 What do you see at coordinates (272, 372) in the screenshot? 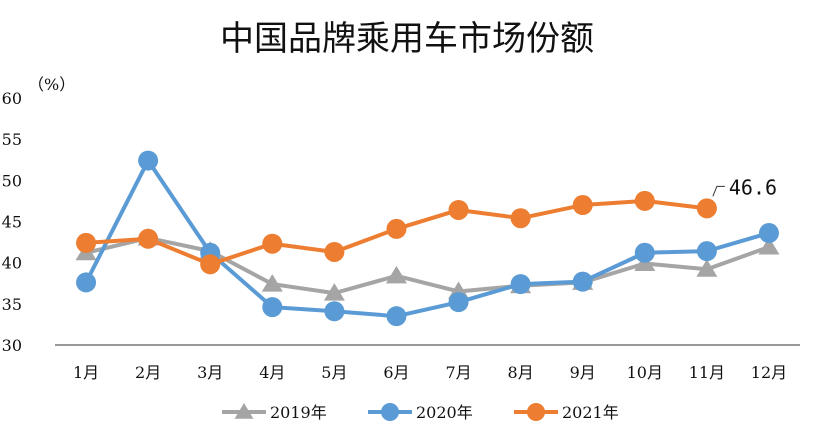
I see `x-tick-label: 4月` at bounding box center [272, 372].